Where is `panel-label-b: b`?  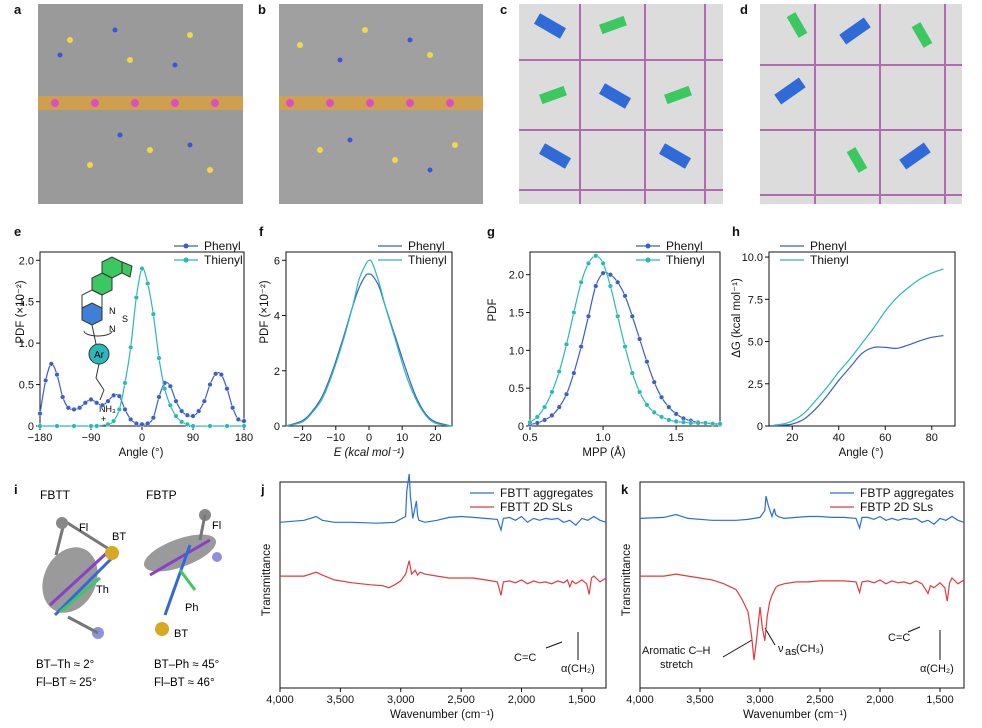
panel-label-b: b is located at coordinates (262, 9).